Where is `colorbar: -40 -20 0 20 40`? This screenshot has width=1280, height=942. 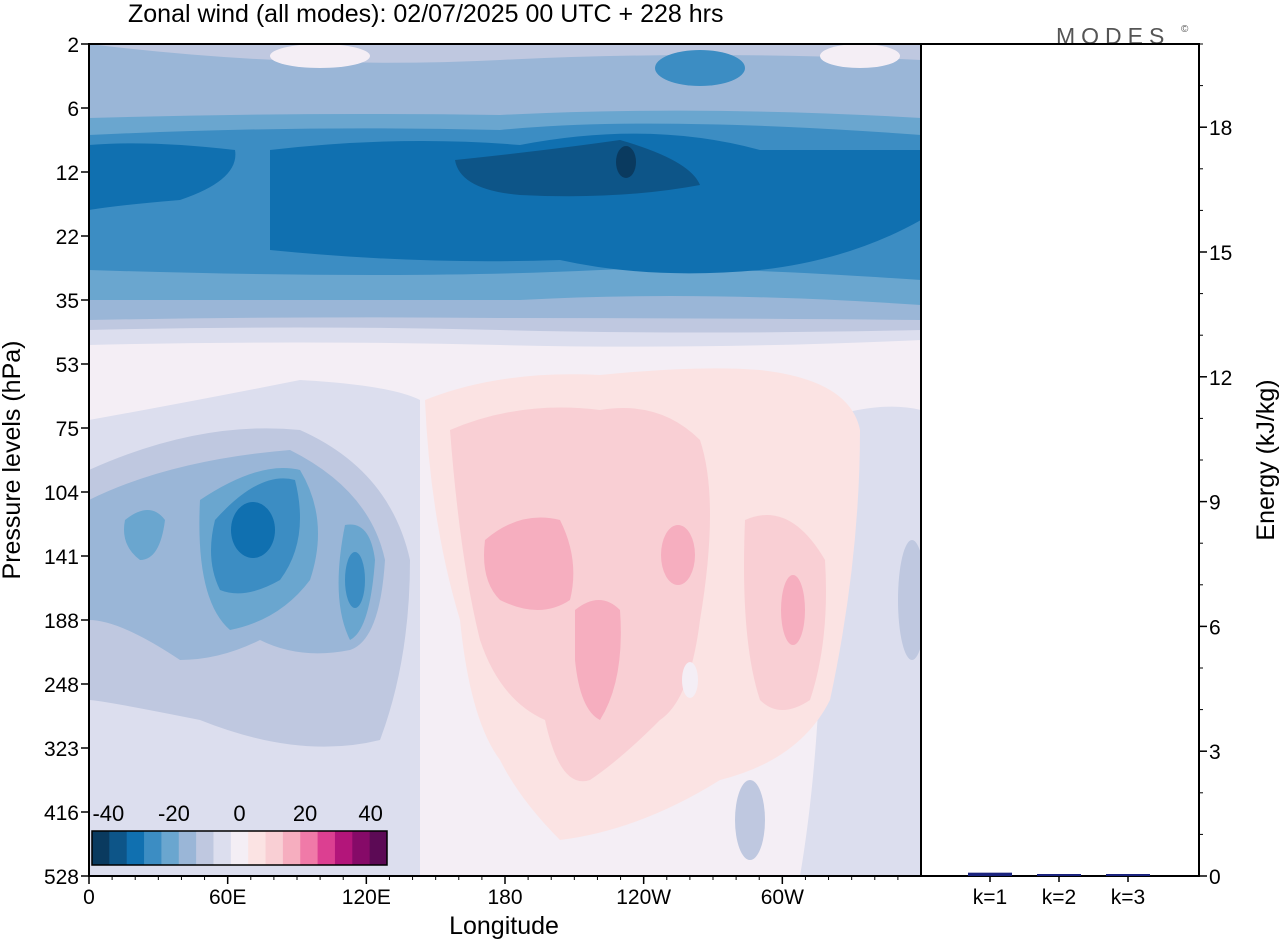 colorbar: -40 -20 0 20 40 is located at coordinates (239, 833).